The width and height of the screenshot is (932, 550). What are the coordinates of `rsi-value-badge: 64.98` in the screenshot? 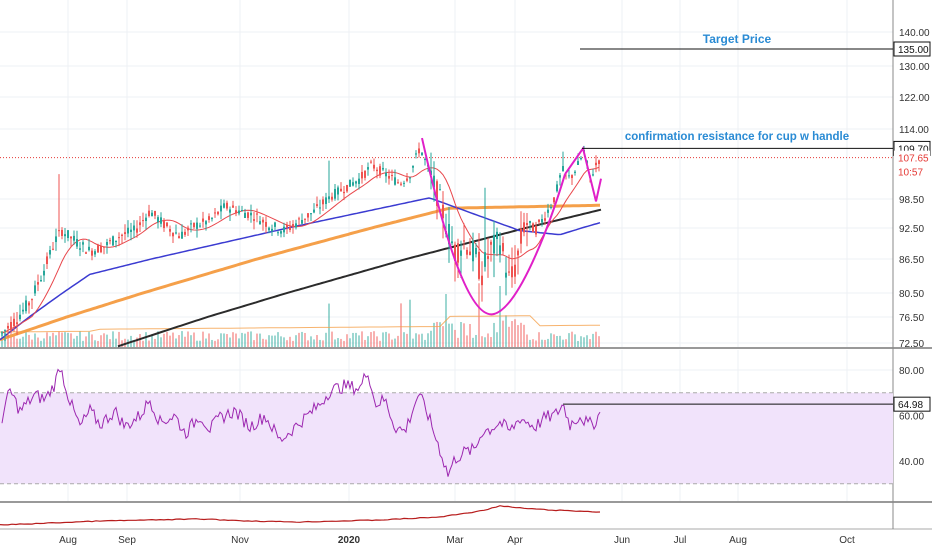 It's located at (912, 404).